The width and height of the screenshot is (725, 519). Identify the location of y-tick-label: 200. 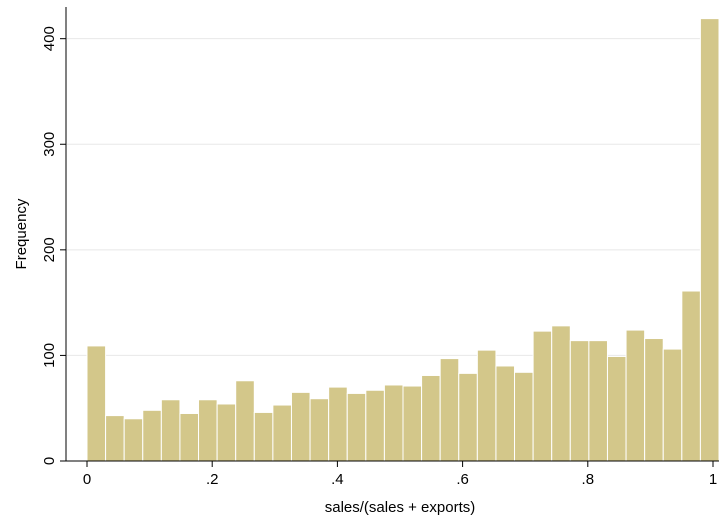
(49, 249).